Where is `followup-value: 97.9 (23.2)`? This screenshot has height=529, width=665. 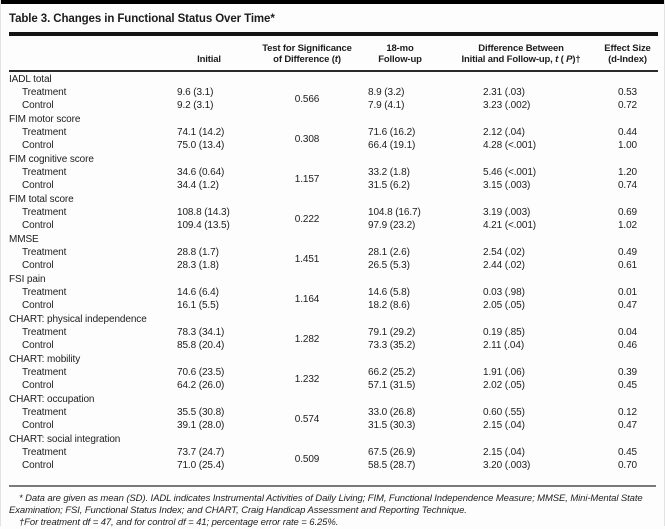
followup-value: 97.9 (23.2) is located at coordinates (392, 225).